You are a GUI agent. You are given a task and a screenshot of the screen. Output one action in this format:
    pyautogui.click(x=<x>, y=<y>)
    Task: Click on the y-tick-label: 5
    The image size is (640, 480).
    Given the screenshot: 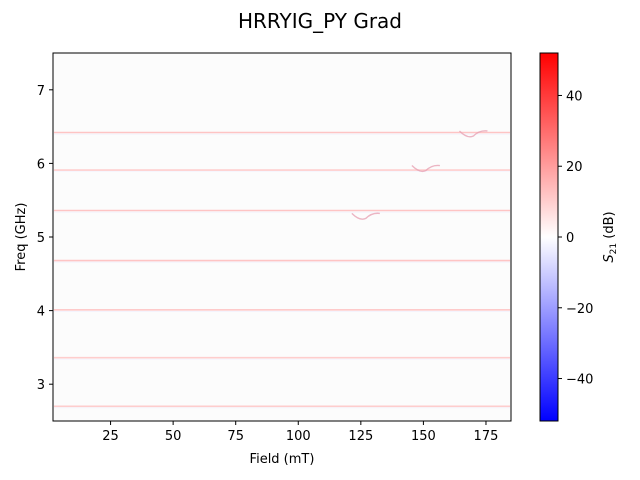 What is the action you would take?
    pyautogui.click(x=41, y=238)
    